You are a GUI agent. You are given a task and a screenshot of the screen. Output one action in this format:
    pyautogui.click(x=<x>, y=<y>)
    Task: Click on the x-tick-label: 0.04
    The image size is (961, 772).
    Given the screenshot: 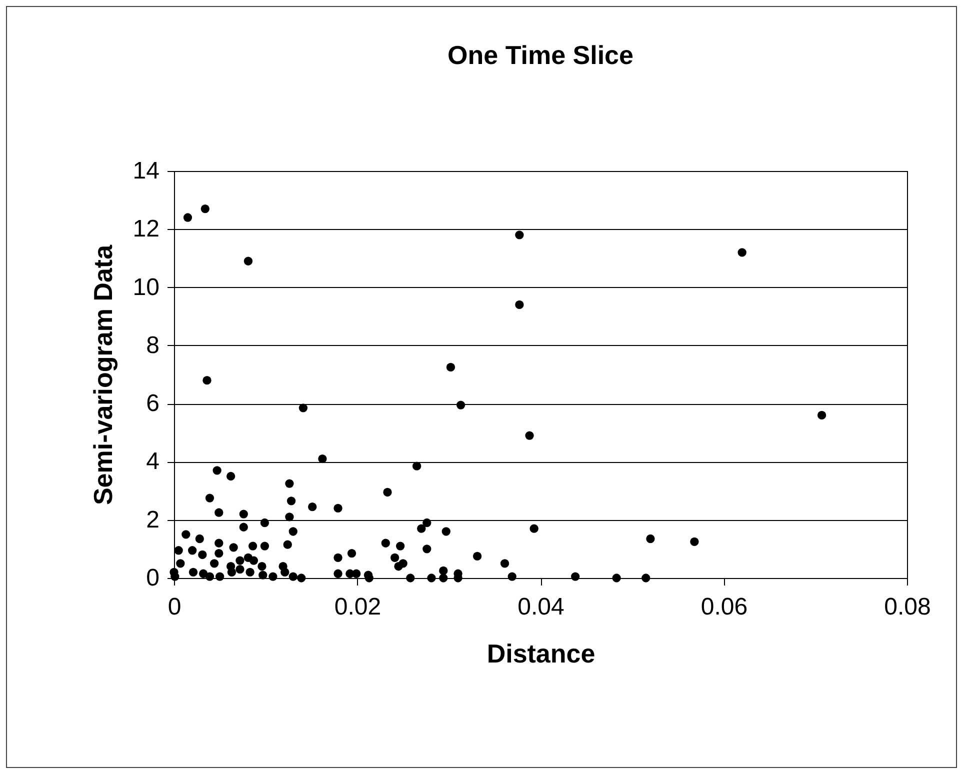 What is the action you would take?
    pyautogui.click(x=541, y=607)
    